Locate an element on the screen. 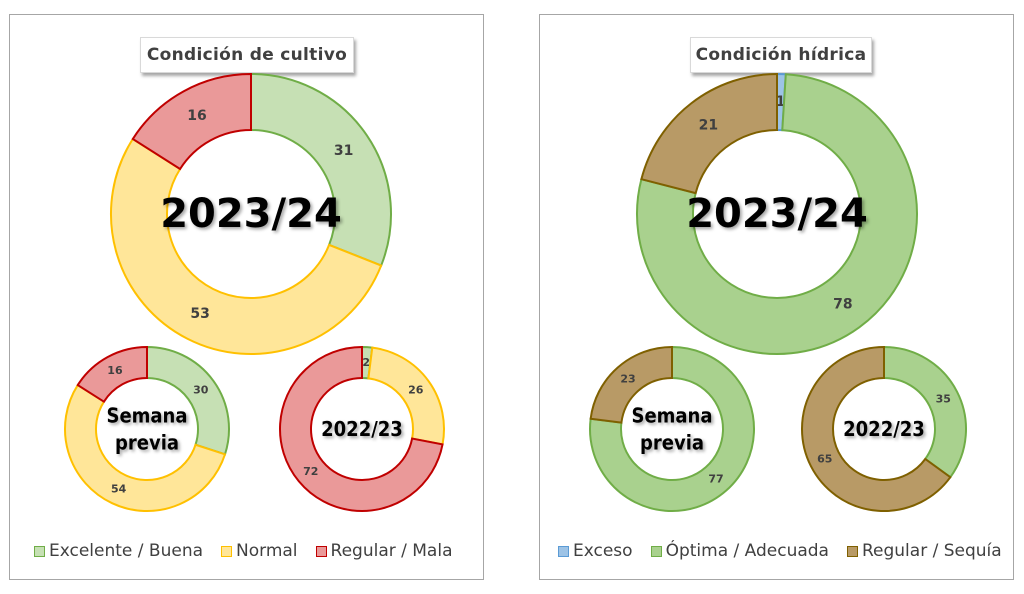  legend-item-exceso: Exceso is located at coordinates (595, 551).